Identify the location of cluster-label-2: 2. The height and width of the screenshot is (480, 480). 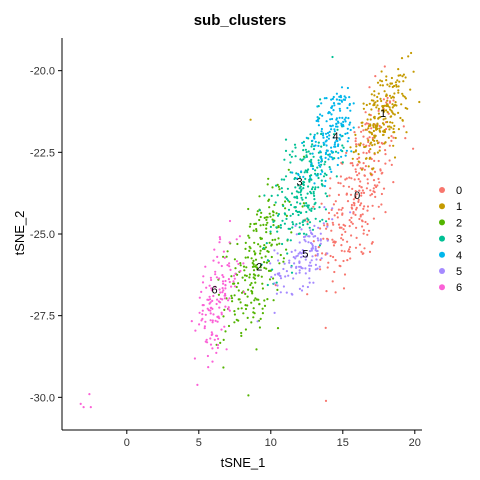
(259, 268).